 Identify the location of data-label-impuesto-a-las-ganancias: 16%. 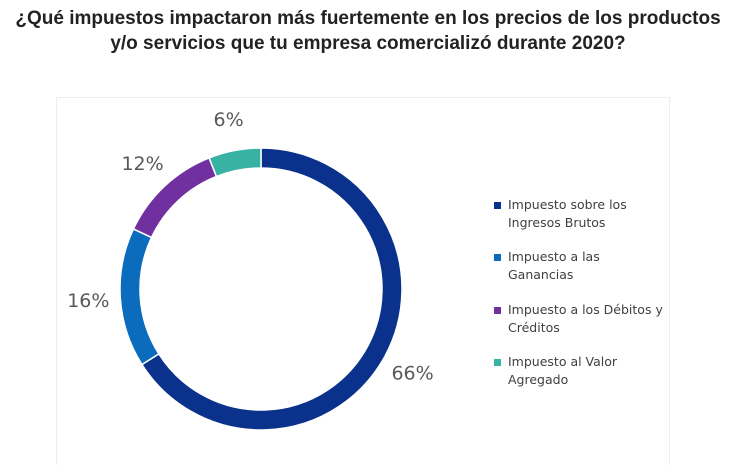
(88, 301).